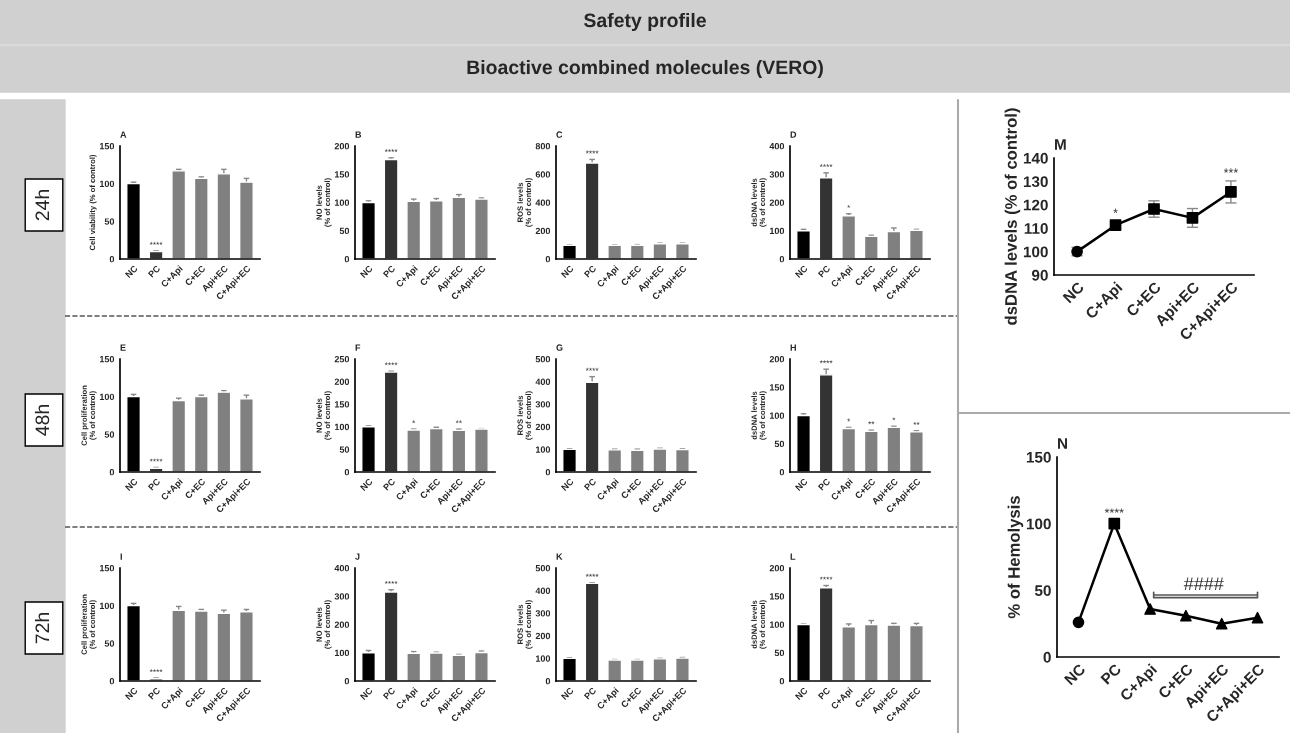 This screenshot has height=733, width=1290. What do you see at coordinates (42, 420) in the screenshot?
I see `text: 48h` at bounding box center [42, 420].